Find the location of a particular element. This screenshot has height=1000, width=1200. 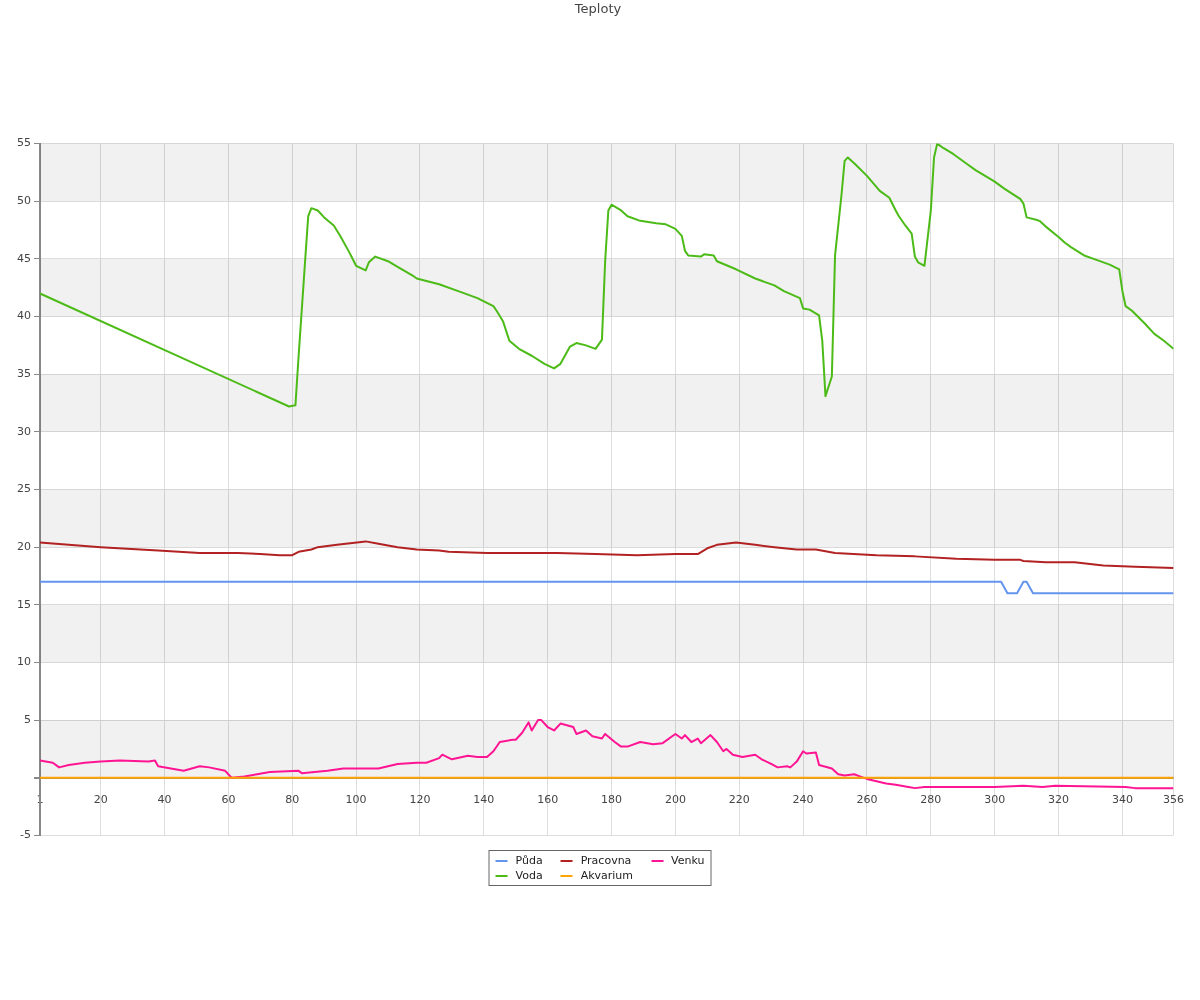

y-tick-label: 40 is located at coordinates (24, 316).